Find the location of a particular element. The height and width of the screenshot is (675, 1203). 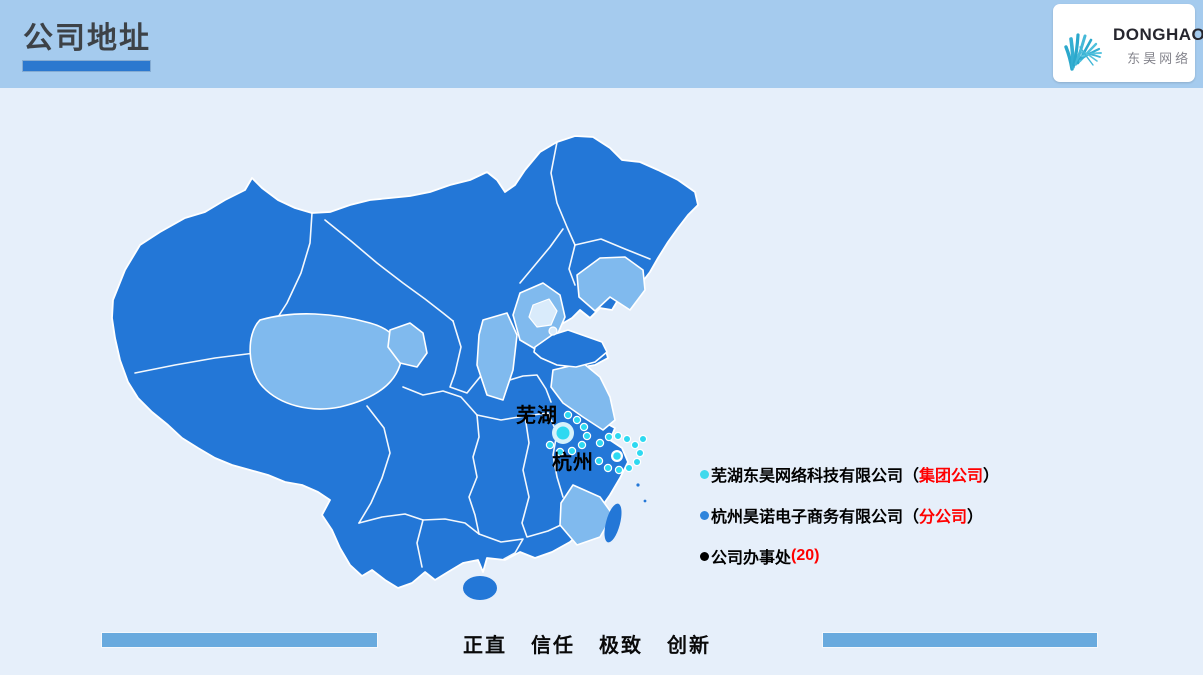

title-underline is located at coordinates (86, 66).